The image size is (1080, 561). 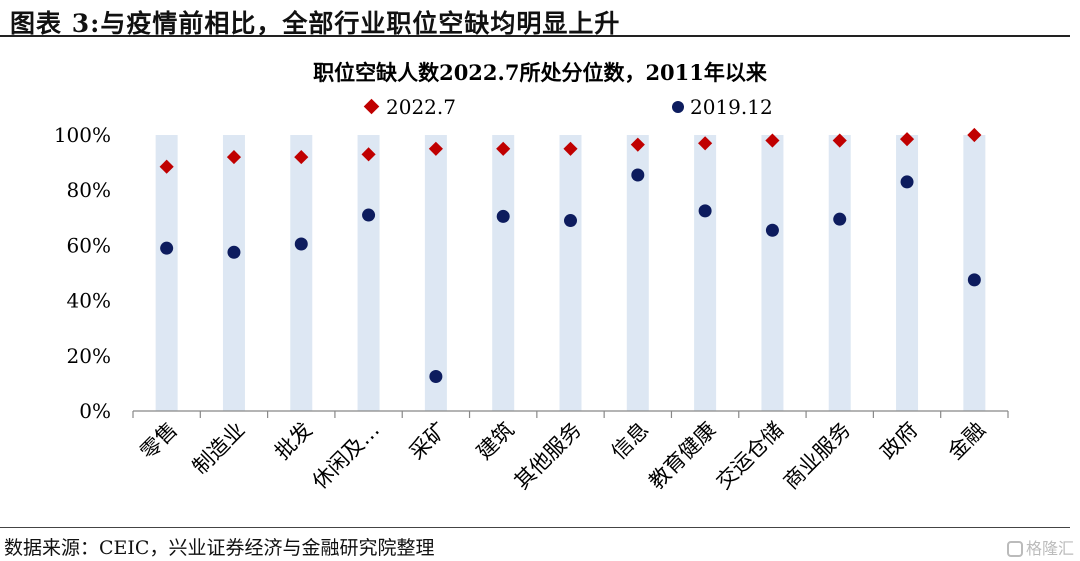 What do you see at coordinates (159, 441) in the screenshot?
I see `x-tick-label: 零售` at bounding box center [159, 441].